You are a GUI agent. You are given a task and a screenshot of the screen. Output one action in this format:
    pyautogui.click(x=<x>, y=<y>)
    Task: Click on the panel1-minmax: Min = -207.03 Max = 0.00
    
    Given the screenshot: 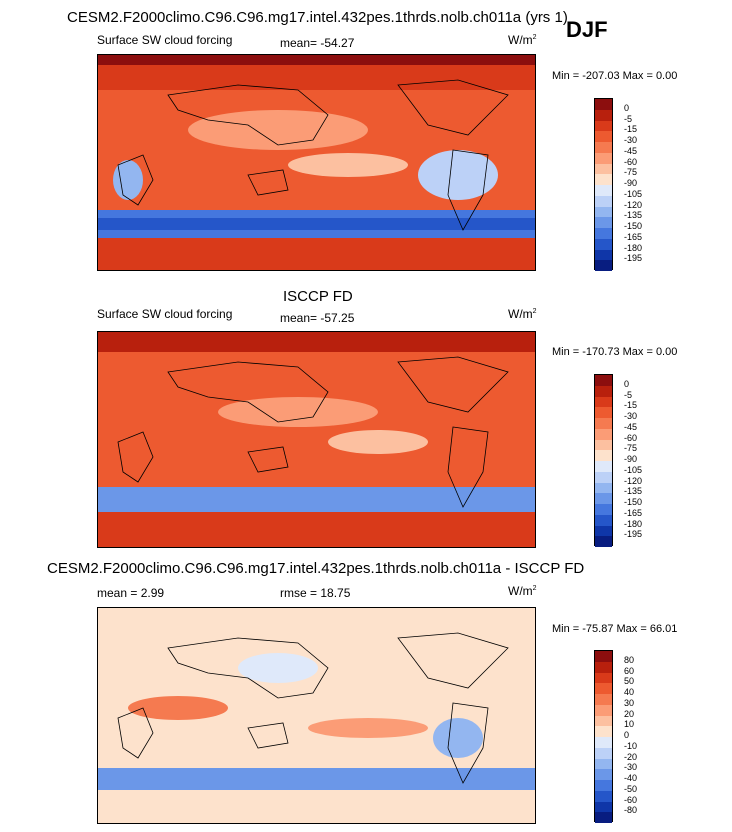 What is the action you would take?
    pyautogui.click(x=615, y=76)
    